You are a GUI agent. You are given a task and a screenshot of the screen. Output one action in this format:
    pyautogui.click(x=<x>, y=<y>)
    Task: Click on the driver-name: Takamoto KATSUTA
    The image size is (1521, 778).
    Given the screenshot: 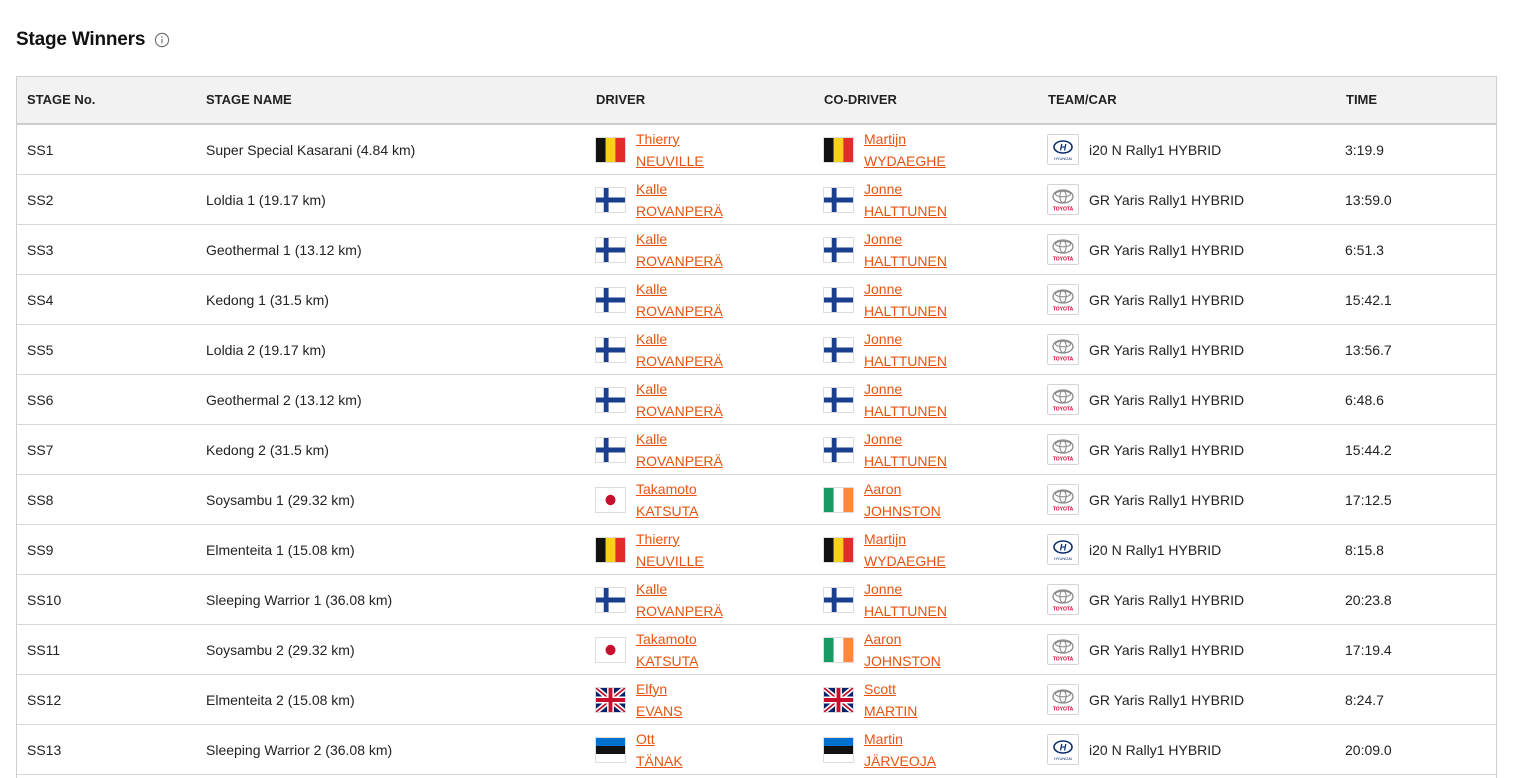 What is the action you would take?
    pyautogui.click(x=667, y=500)
    